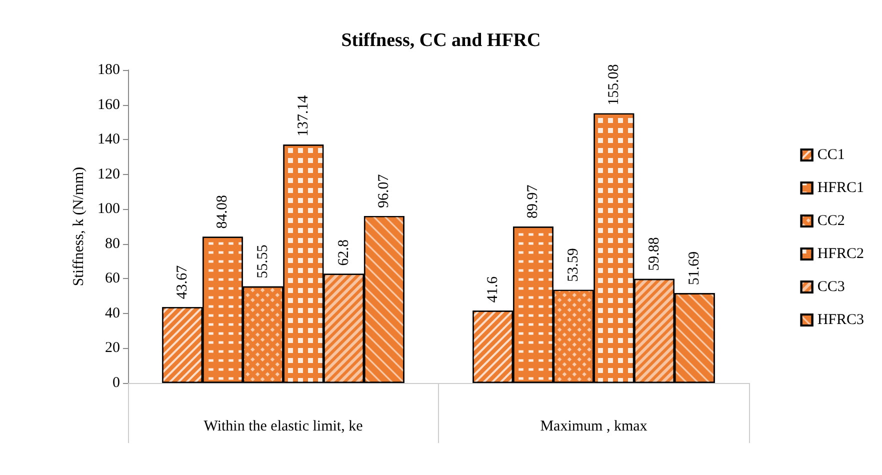  Describe the element at coordinates (831, 287) in the screenshot. I see `legend-label: CC3` at that location.